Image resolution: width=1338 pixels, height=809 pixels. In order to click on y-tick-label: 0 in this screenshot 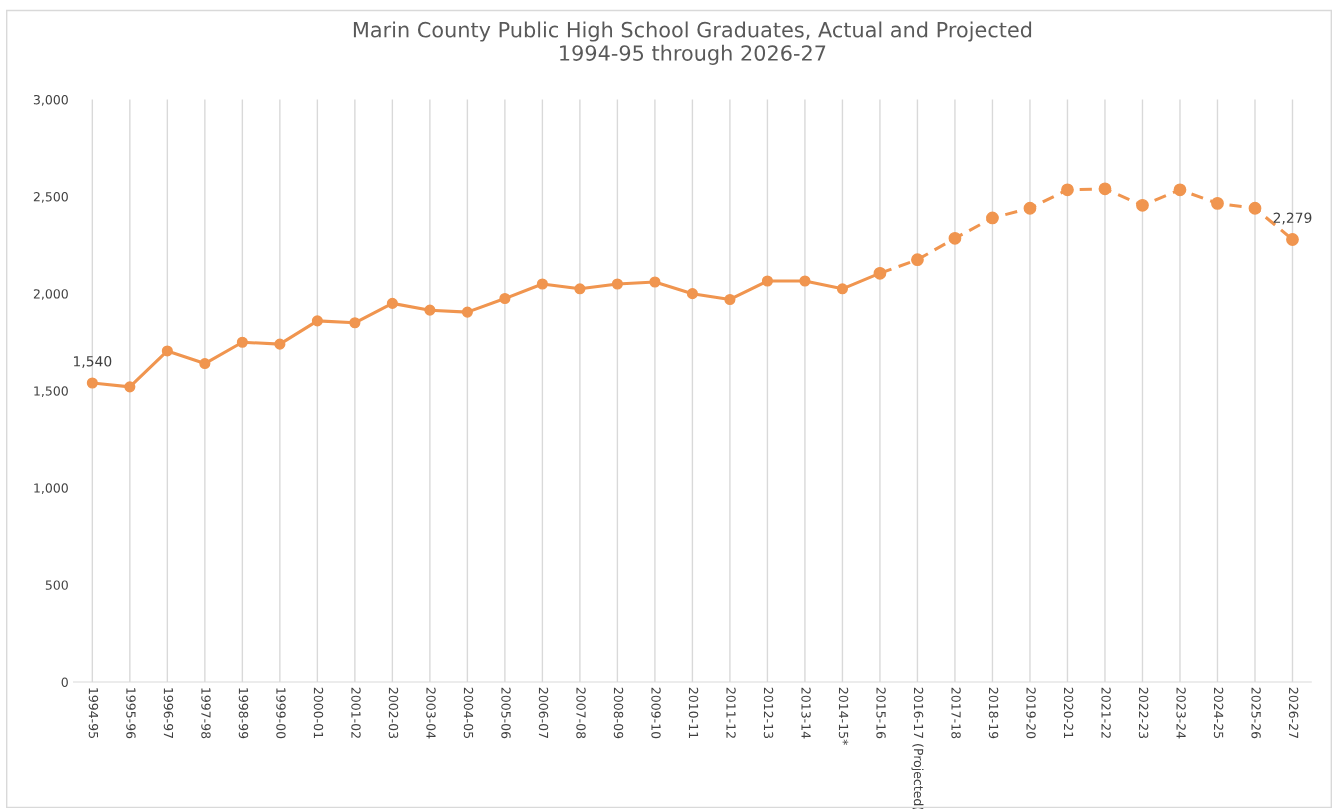, I will do `click(64, 682)`.